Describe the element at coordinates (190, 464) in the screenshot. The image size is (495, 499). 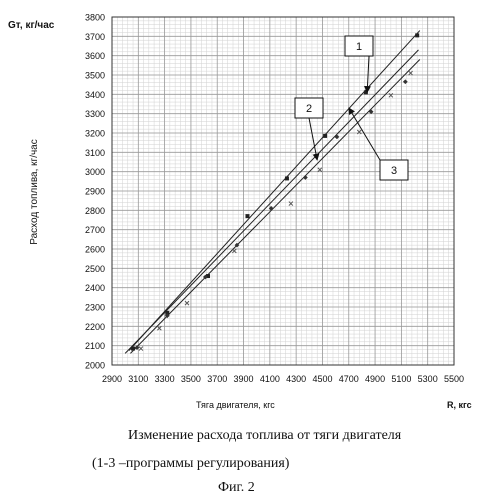
I see `figure-caption-note: (1-3 –программы регулирования)` at that location.